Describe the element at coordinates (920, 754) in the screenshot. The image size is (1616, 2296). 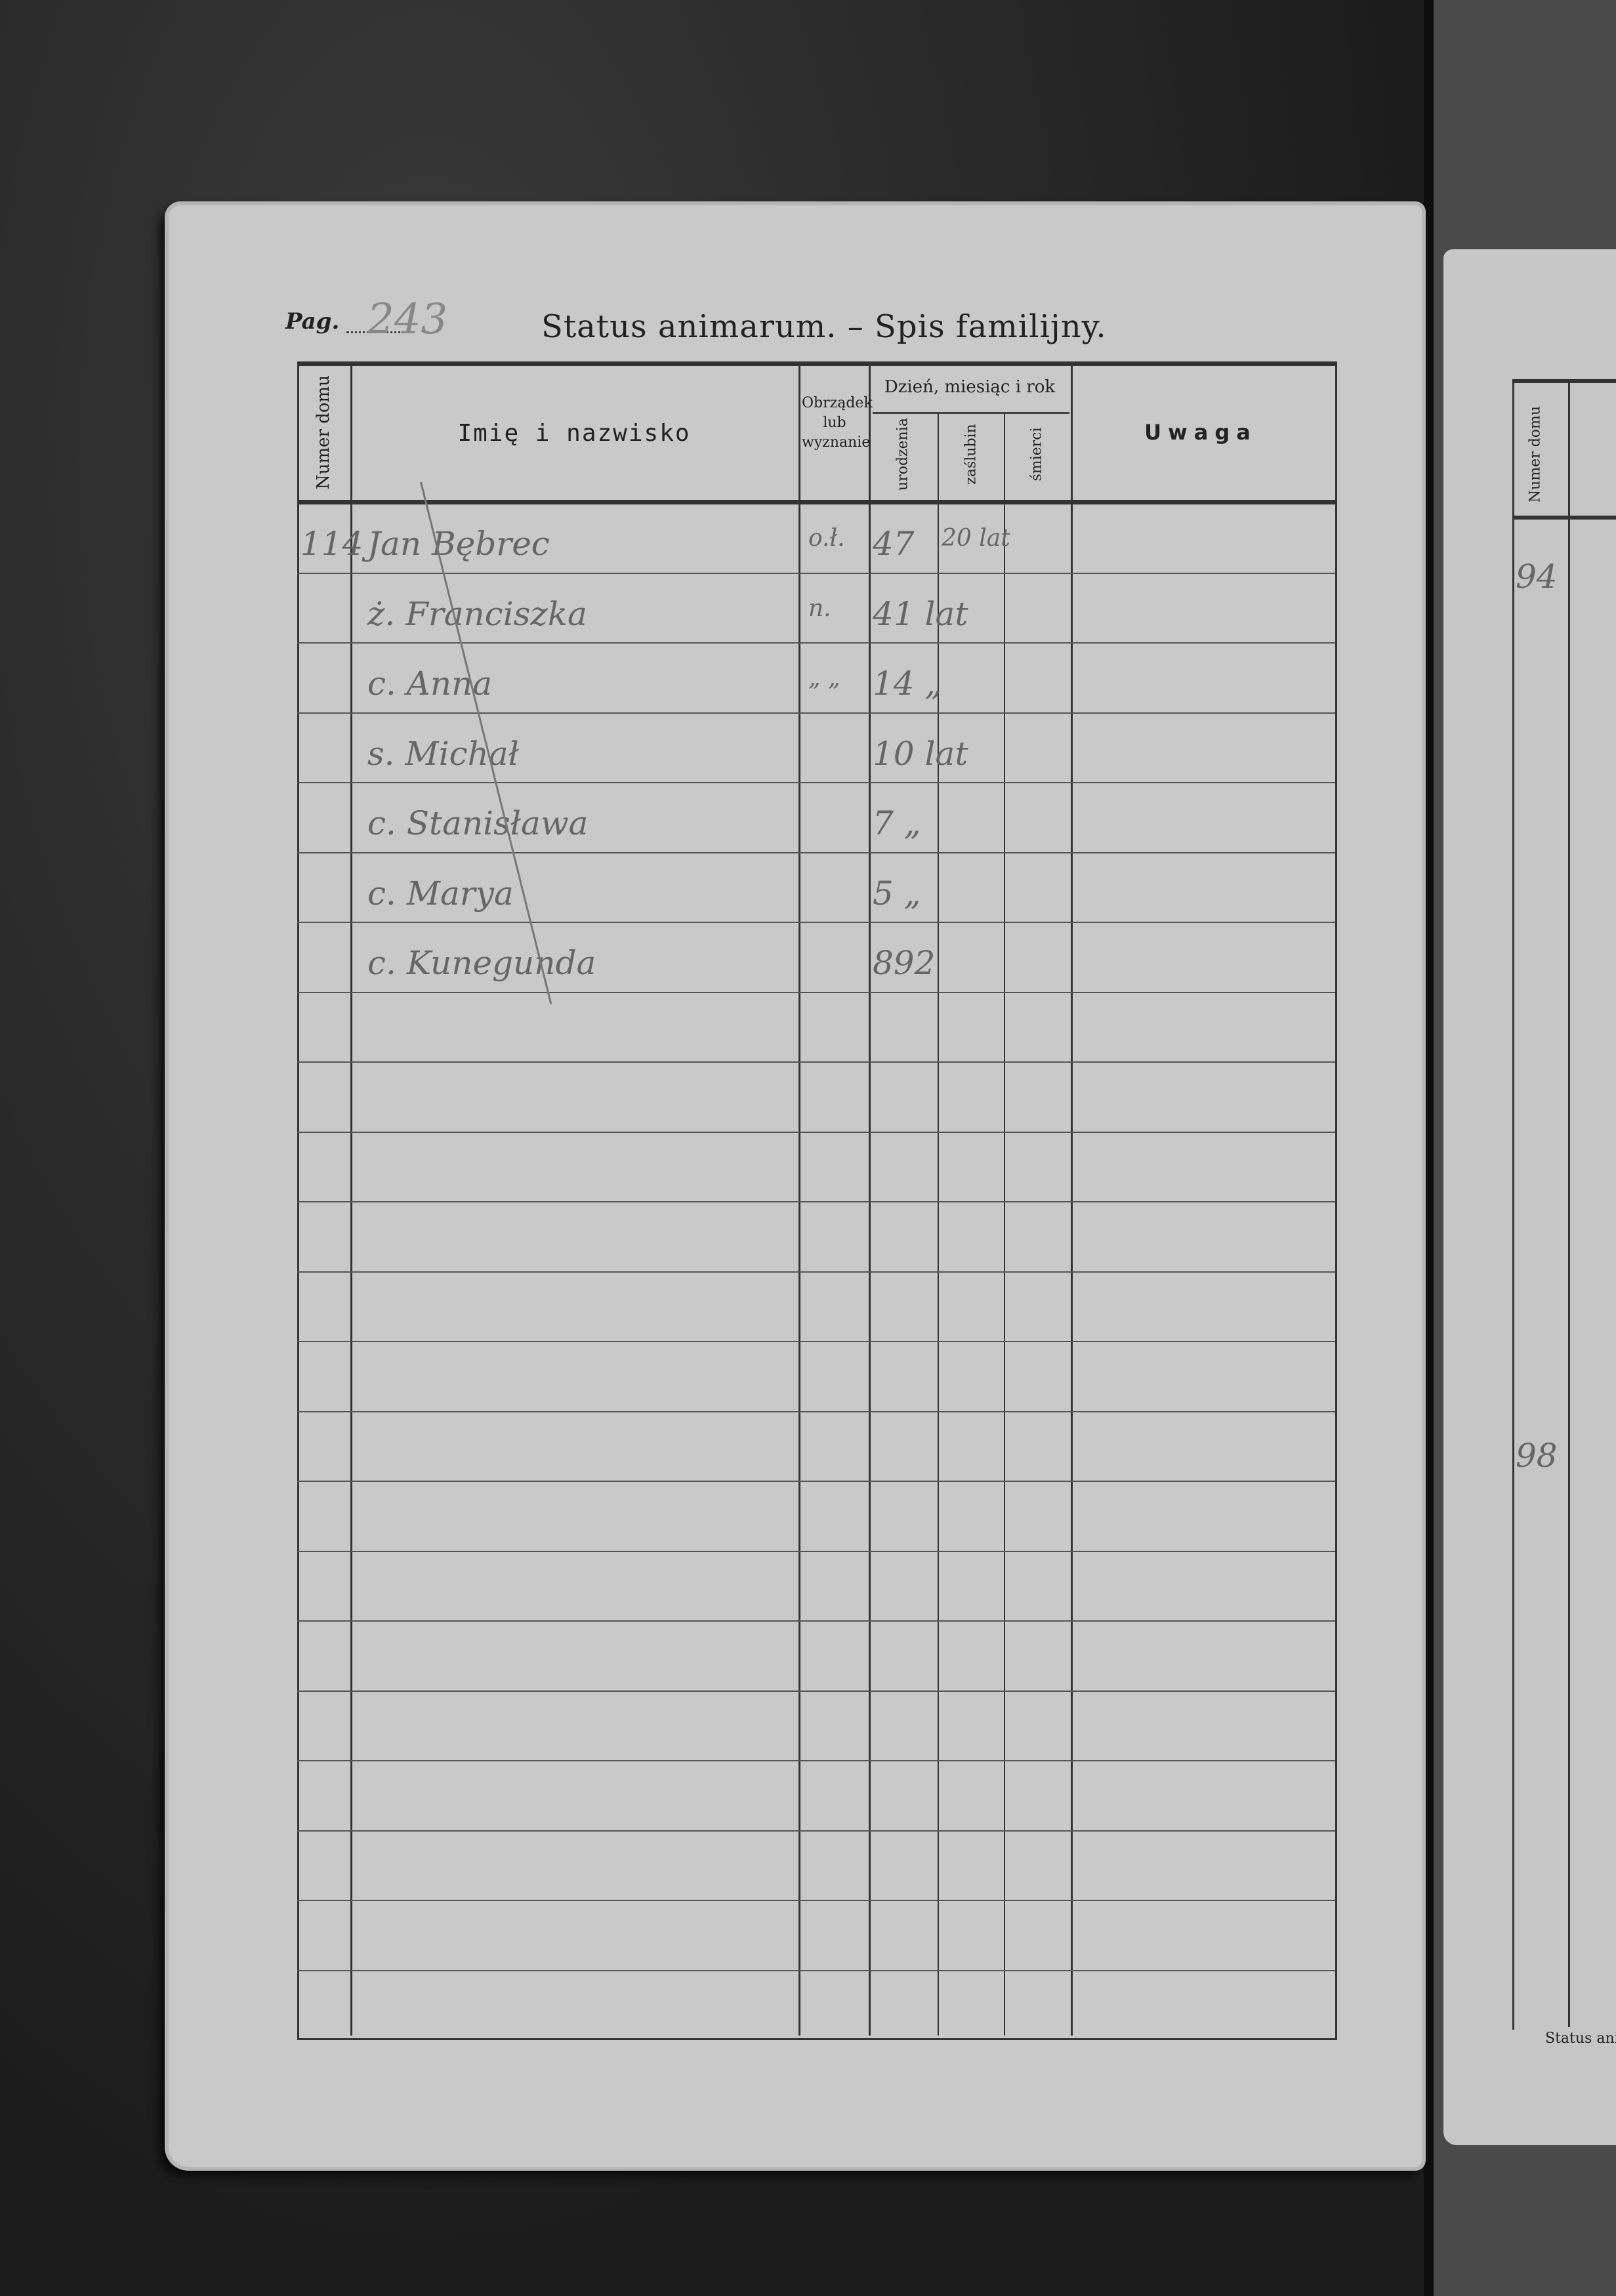
I see `cell-birth: 10 lat` at that location.